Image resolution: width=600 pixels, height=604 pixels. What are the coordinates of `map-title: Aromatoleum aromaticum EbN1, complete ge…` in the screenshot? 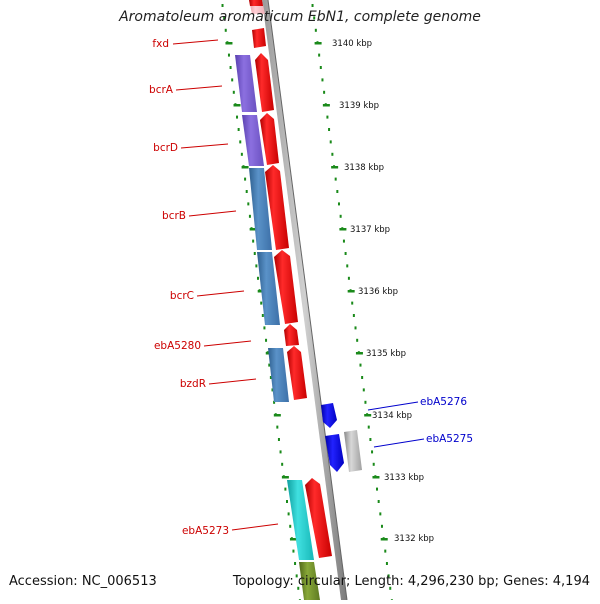 It's located at (300, 17).